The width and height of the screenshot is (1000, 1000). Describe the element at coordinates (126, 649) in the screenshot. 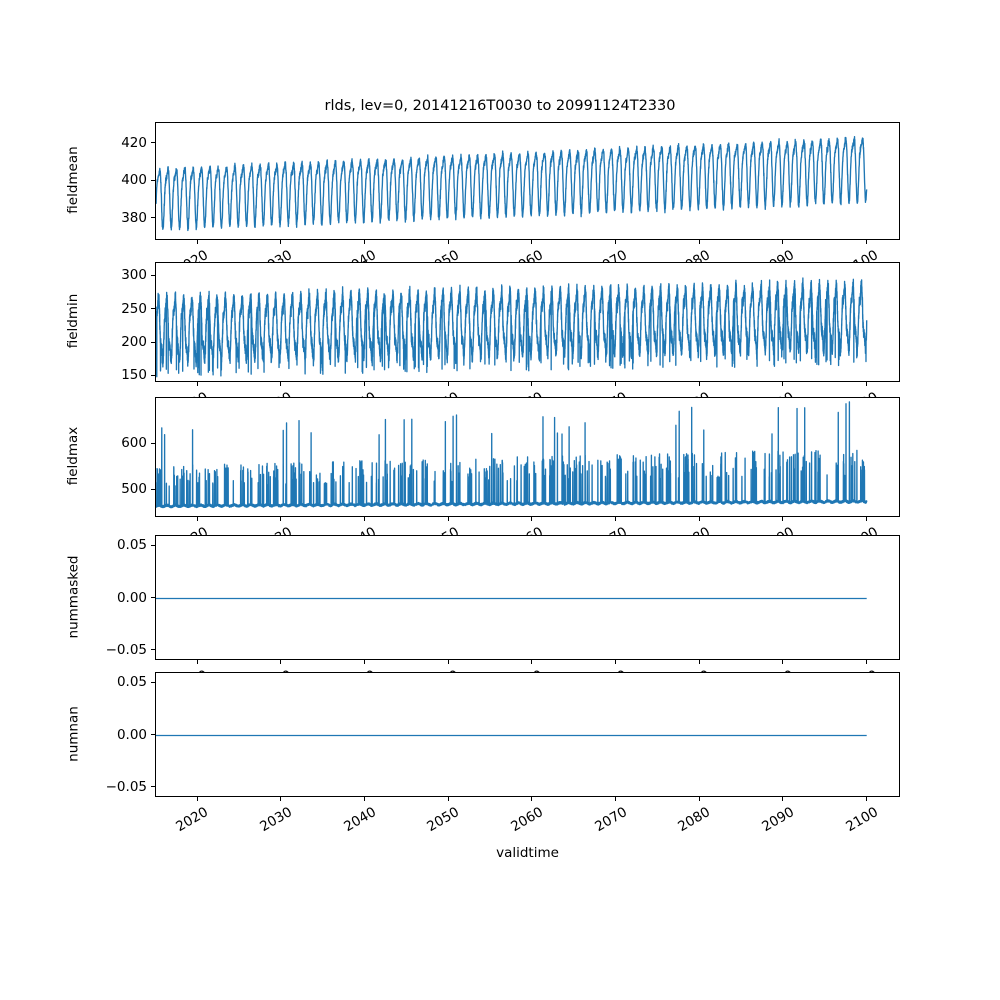

I see `y-tick-label-nummasked-0: −0.05` at that location.